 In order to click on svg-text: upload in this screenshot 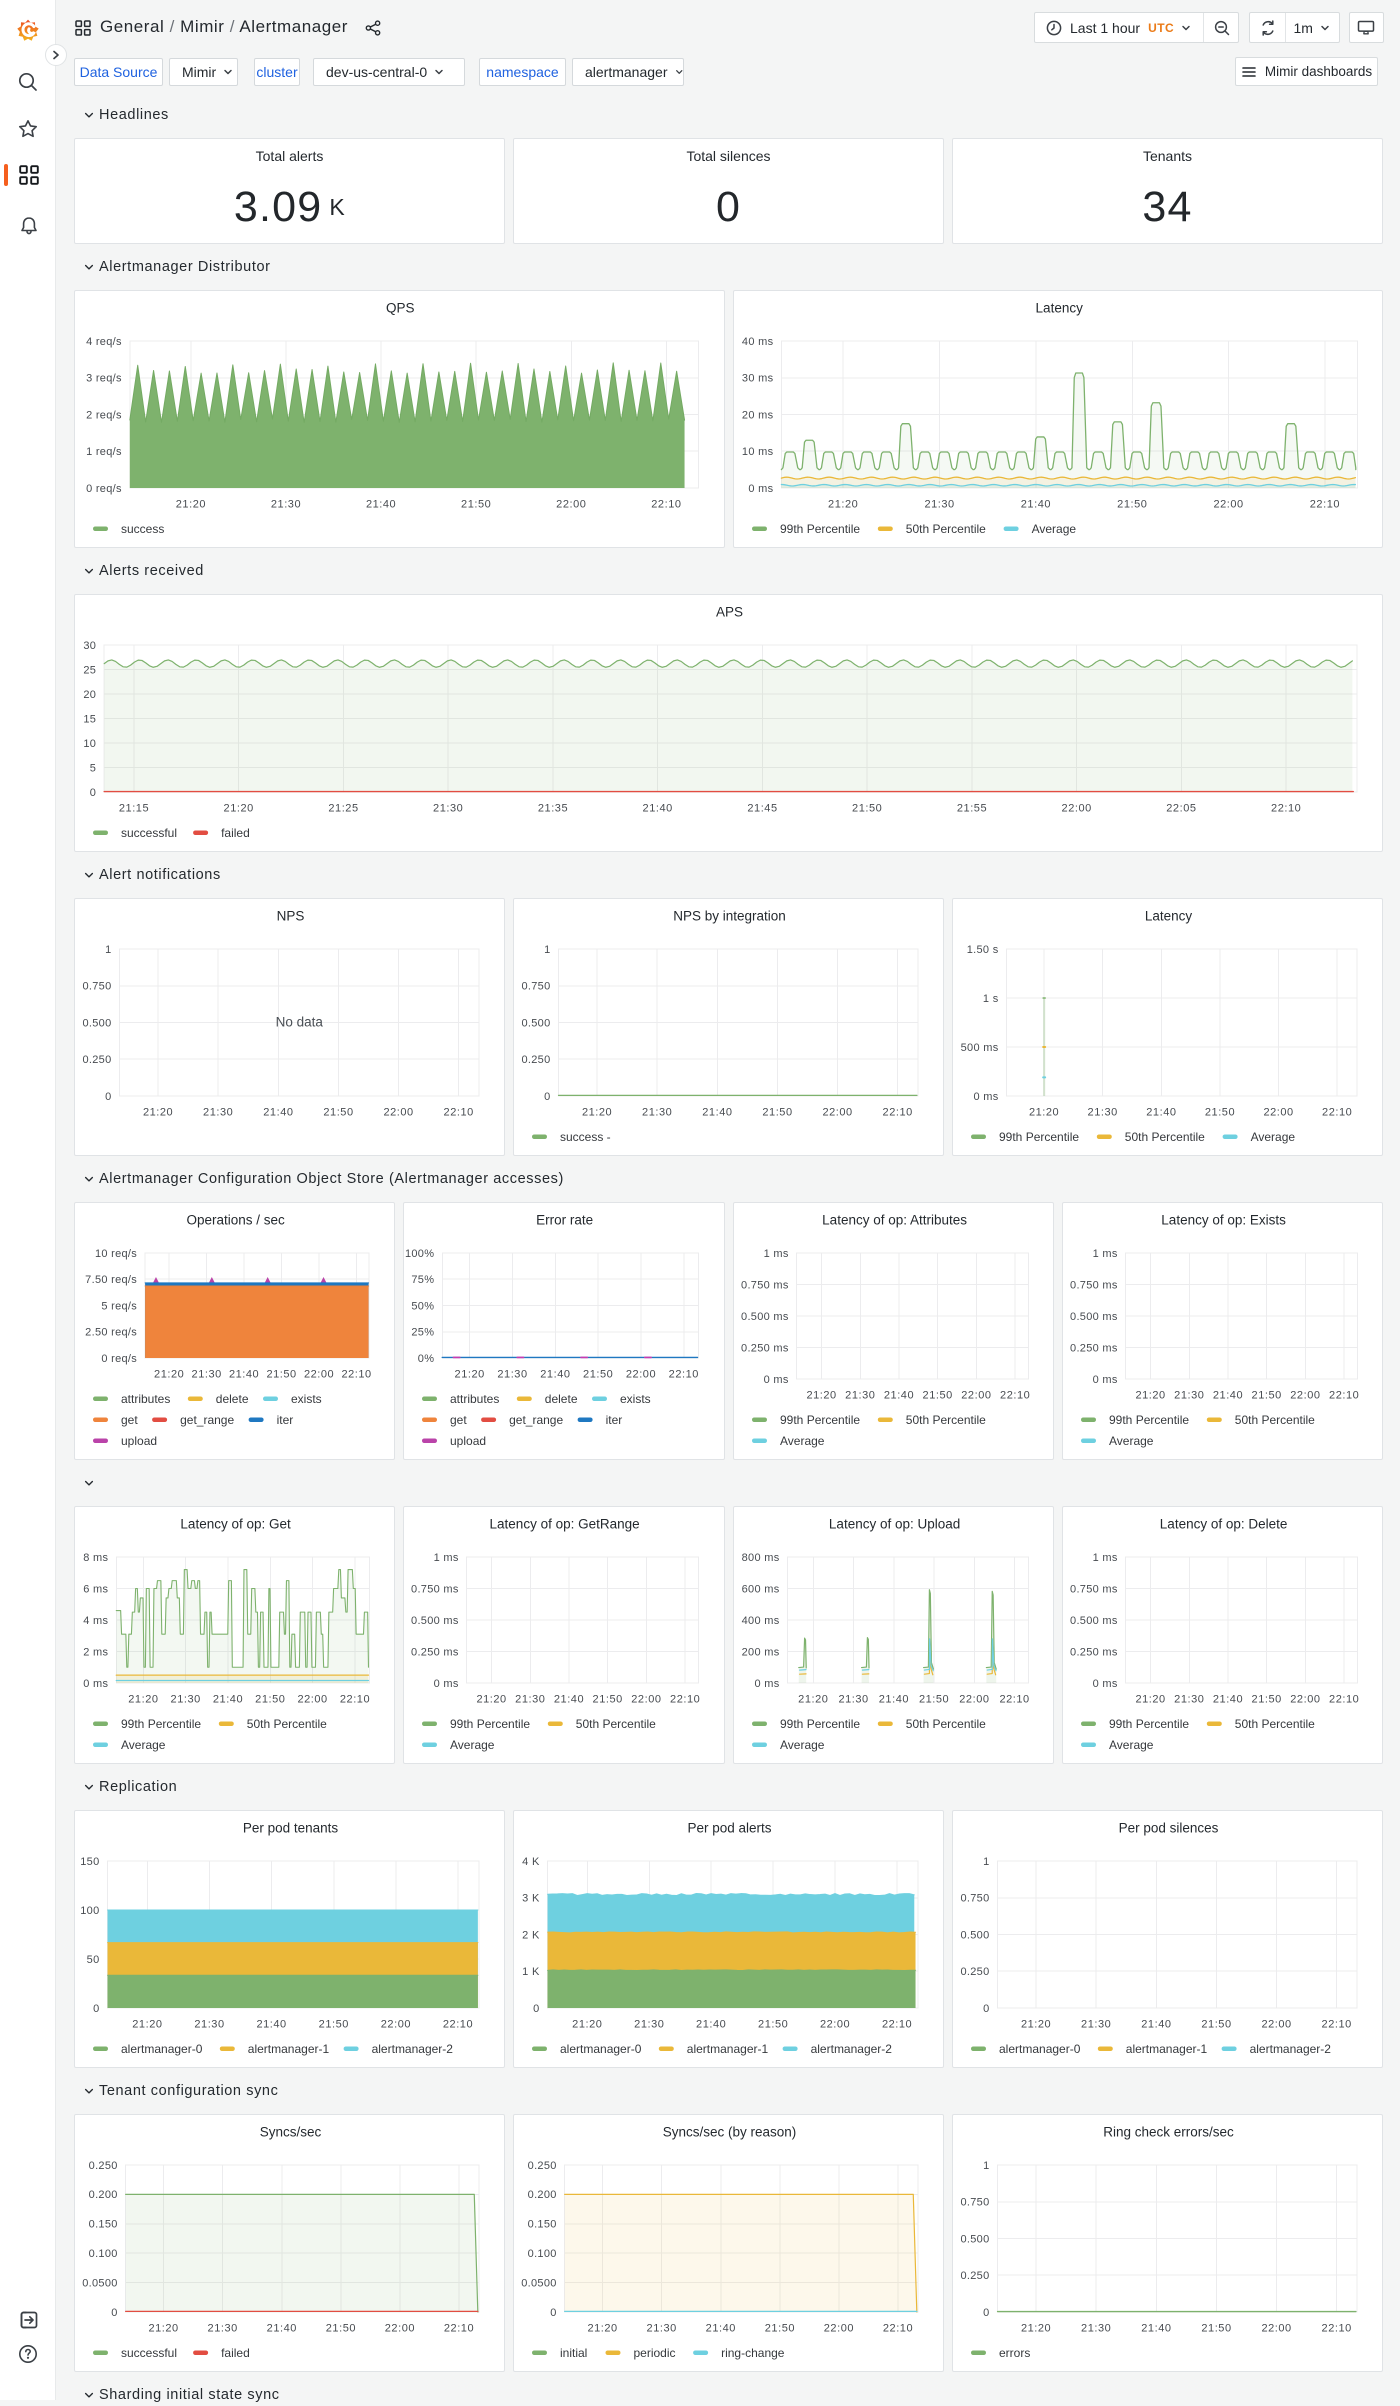, I will do `click(468, 1441)`.